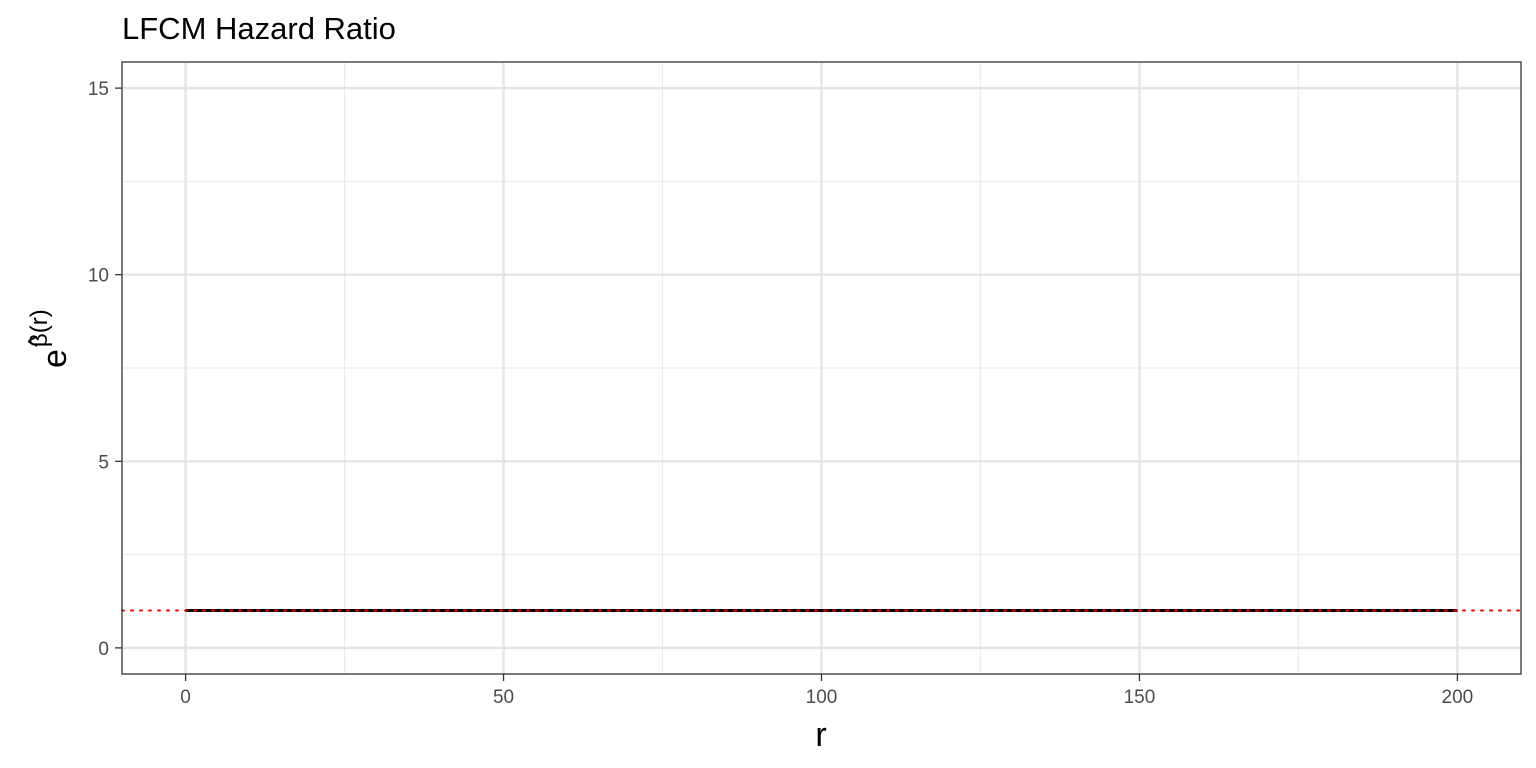  Describe the element at coordinates (259, 28) in the screenshot. I see `chart-title: LFCM Hazard Ratio` at that location.